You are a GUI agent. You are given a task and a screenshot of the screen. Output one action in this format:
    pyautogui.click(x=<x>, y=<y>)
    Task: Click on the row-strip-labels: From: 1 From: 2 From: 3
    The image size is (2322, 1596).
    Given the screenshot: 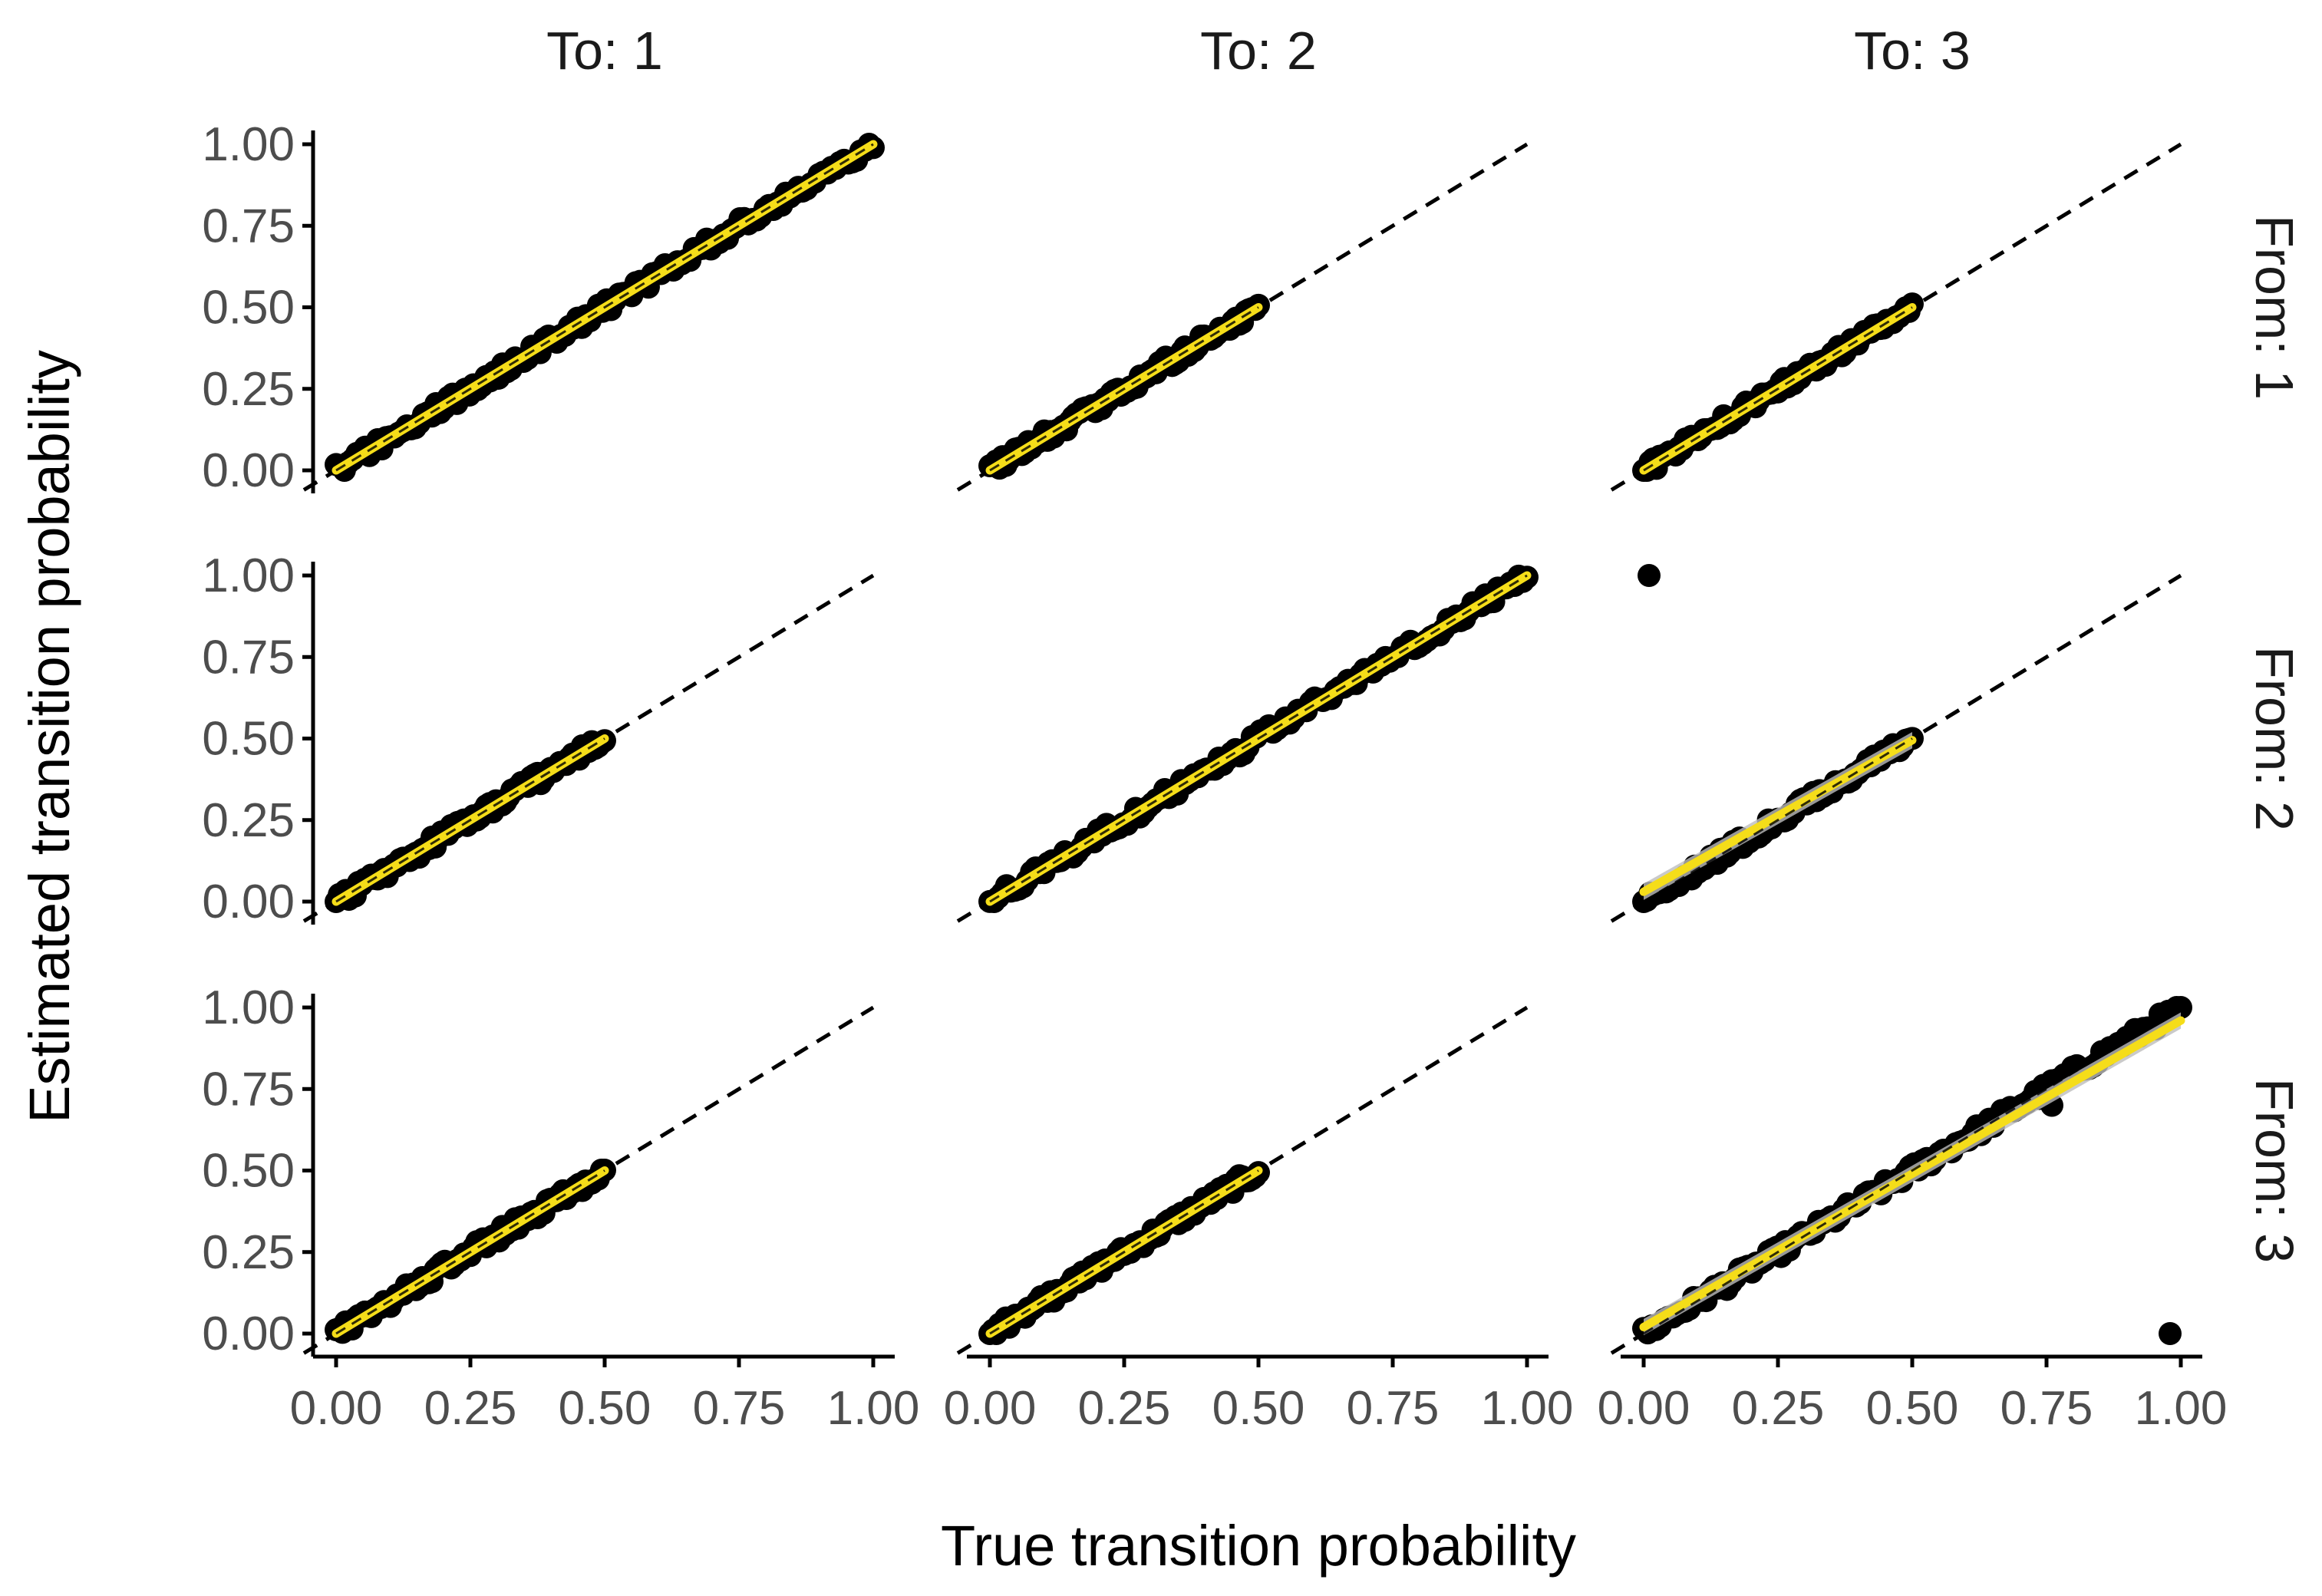 What is the action you would take?
    pyautogui.click(x=2274, y=739)
    